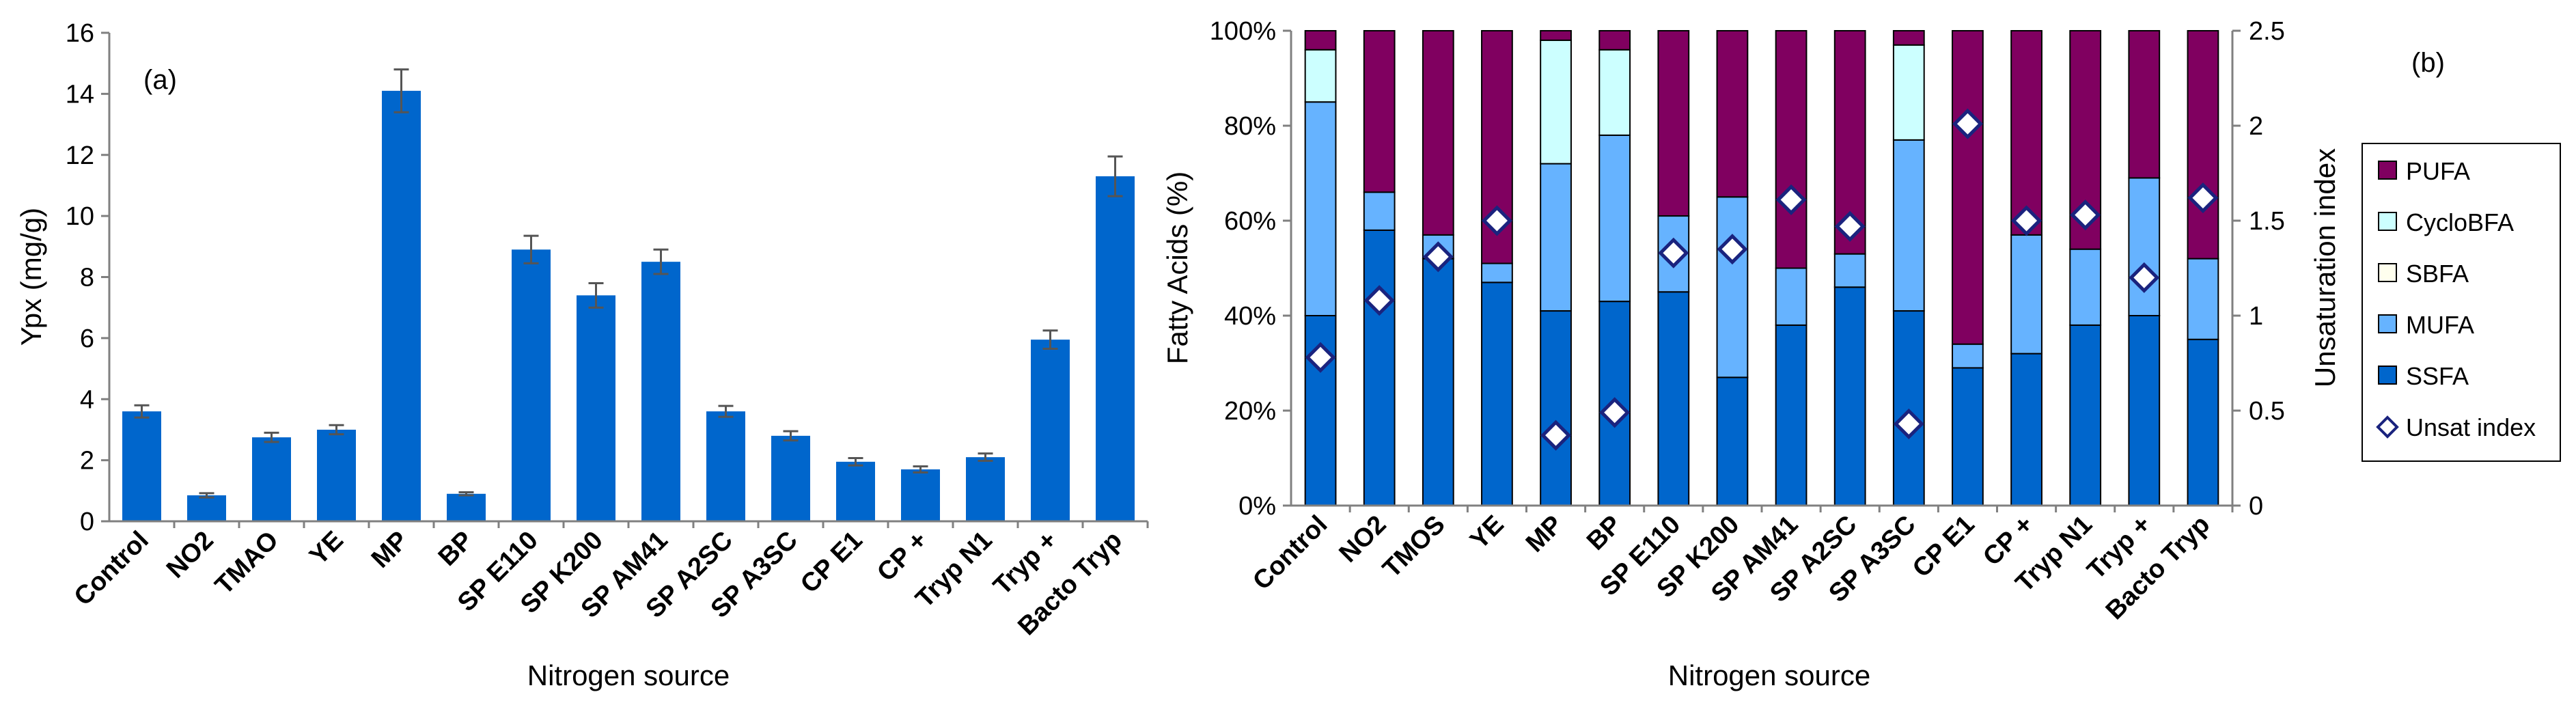 This screenshot has height=716, width=2576. Describe the element at coordinates (856, 491) in the screenshot. I see `chart-a-bar-cp-e1` at that location.